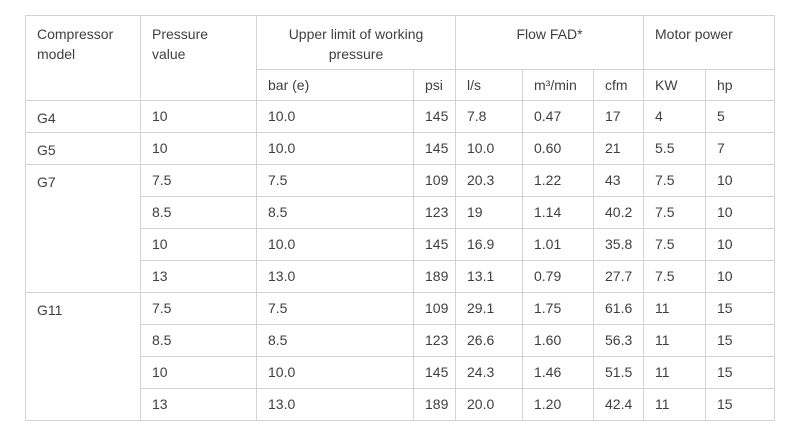 This screenshot has height=446, width=801. I want to click on table-cell: 20.3, so click(489, 180).